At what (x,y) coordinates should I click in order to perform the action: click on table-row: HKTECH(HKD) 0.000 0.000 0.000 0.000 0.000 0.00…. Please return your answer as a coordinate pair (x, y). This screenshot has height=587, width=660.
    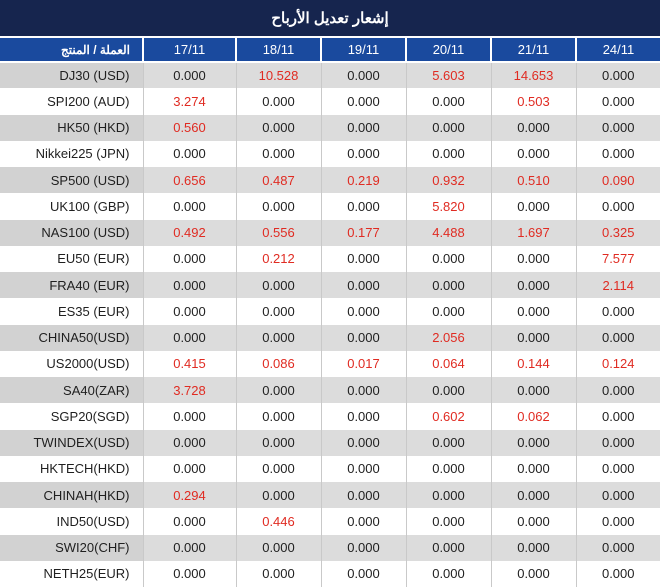
    Looking at the image, I should click on (330, 468).